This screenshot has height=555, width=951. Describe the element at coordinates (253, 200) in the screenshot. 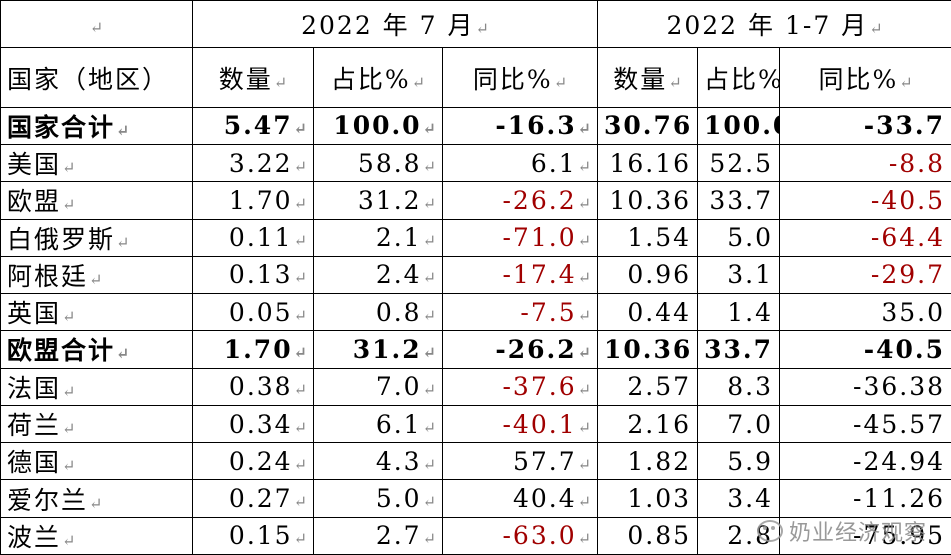

I see `value-cell: 1.70↵` at that location.